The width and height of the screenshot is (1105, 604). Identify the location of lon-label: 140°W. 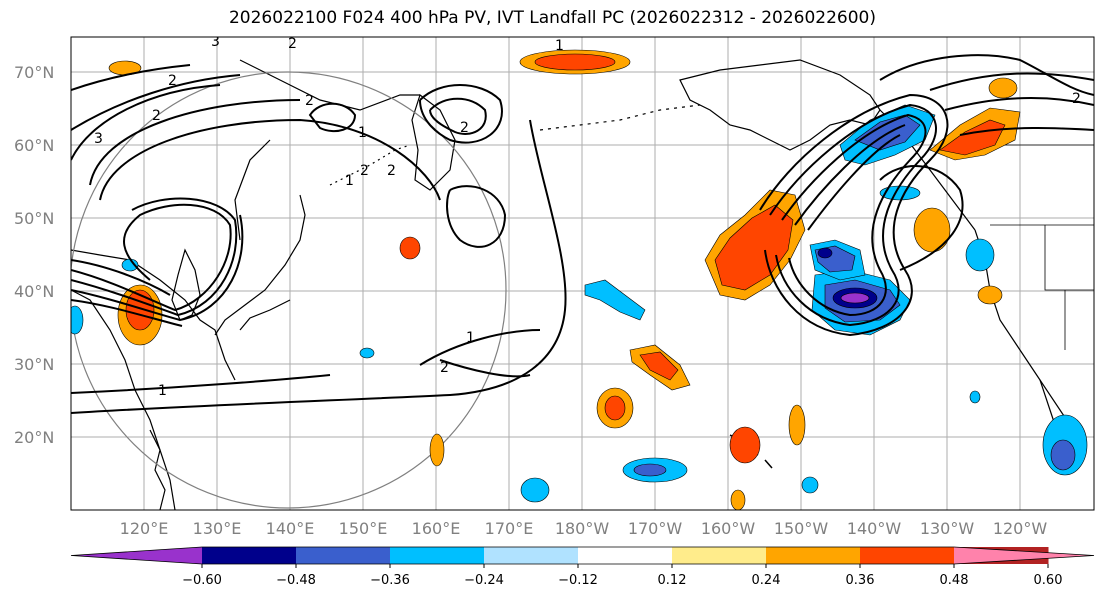
(874, 528).